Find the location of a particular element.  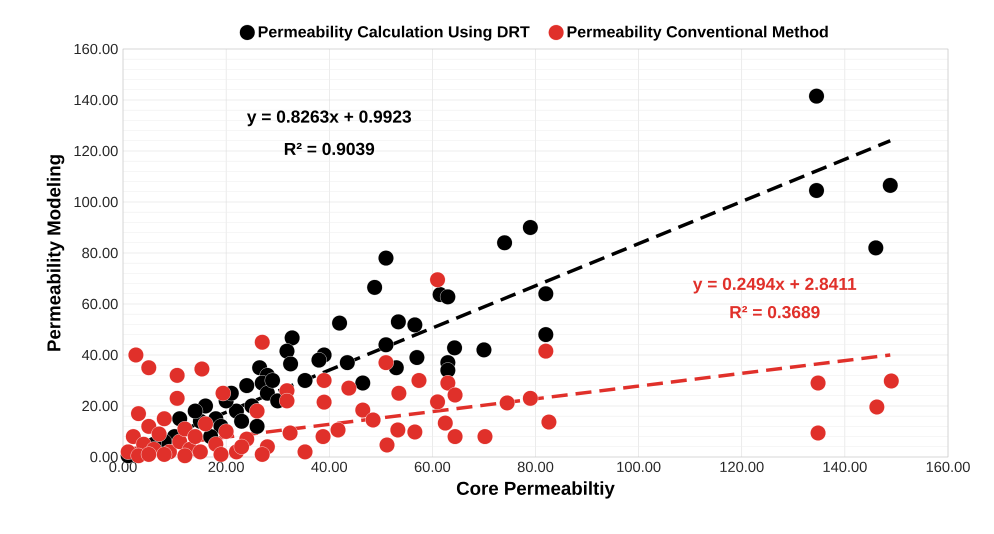

y-tick-label: 100.00 is located at coordinates (96, 202).